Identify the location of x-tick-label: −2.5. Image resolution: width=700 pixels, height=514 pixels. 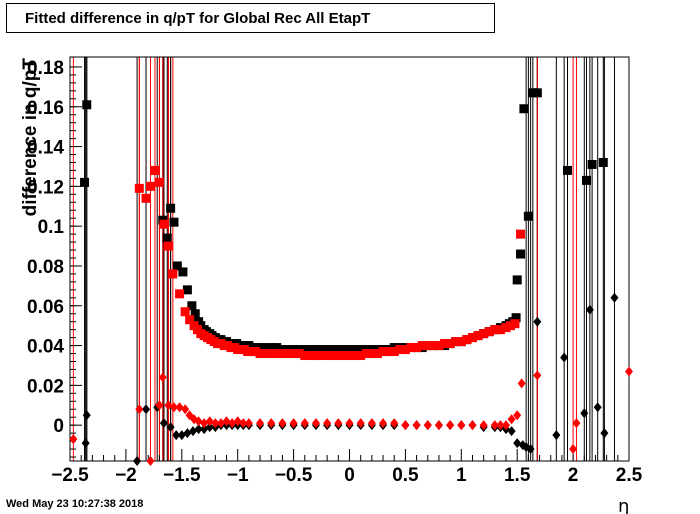
(70, 475).